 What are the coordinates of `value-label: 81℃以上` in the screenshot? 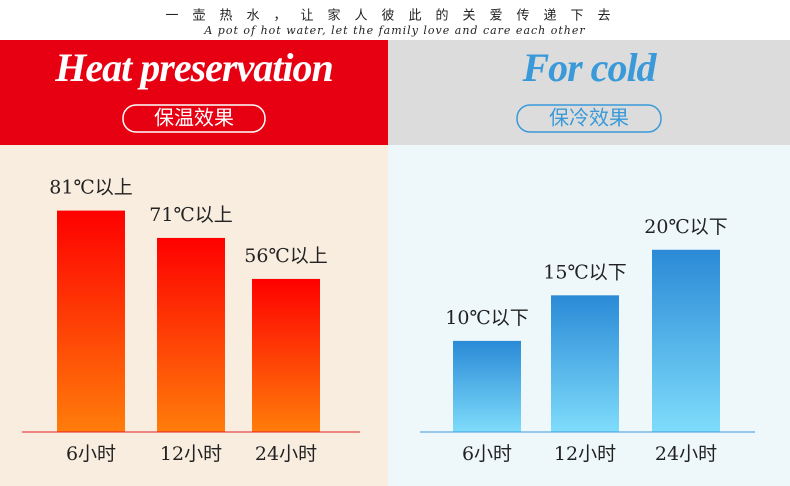 It's located at (90, 188).